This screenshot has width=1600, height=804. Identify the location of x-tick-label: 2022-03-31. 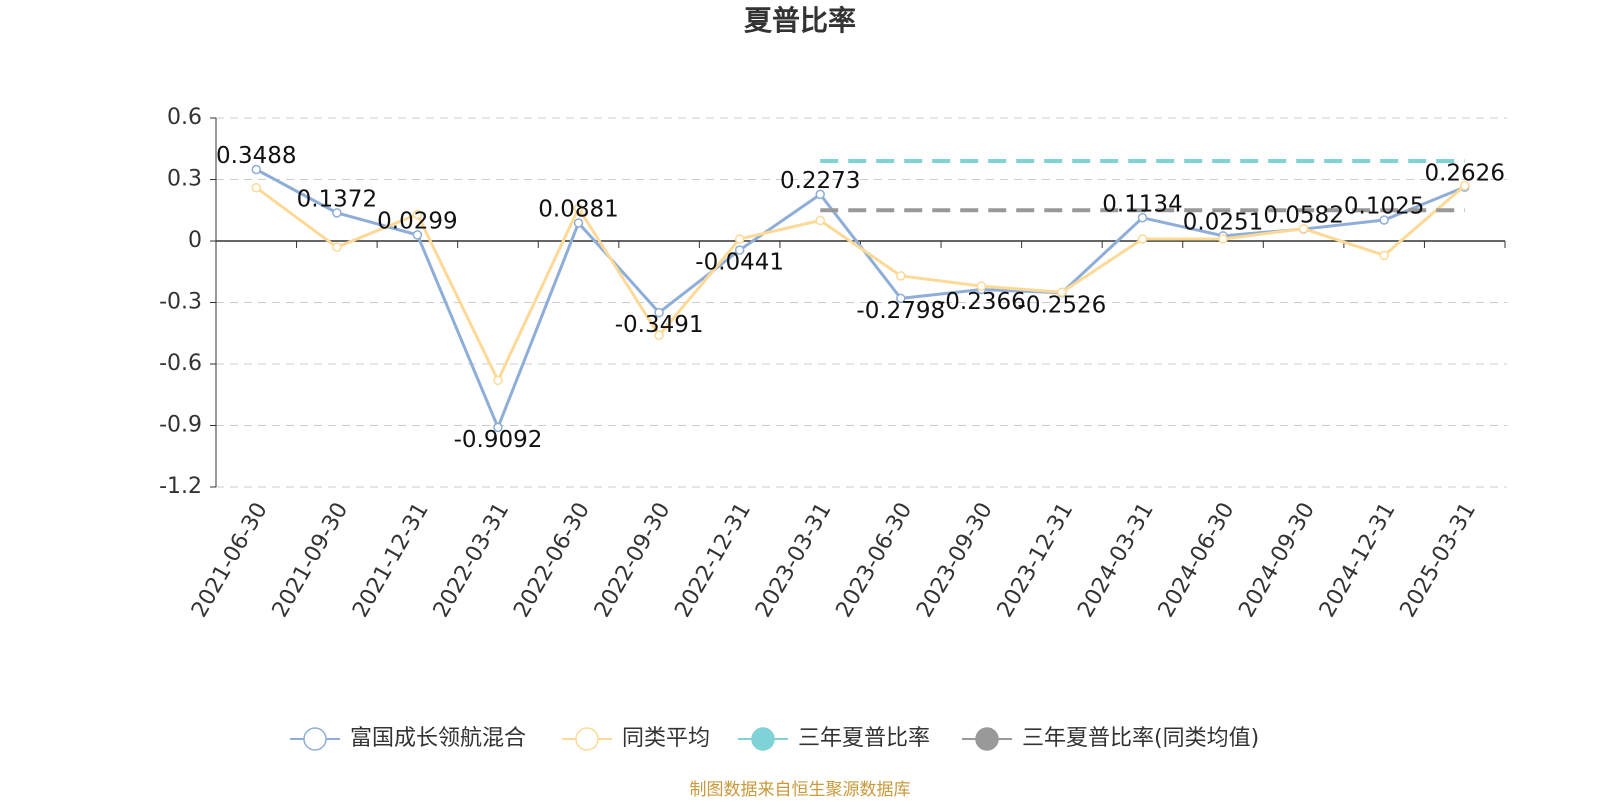
(472, 560).